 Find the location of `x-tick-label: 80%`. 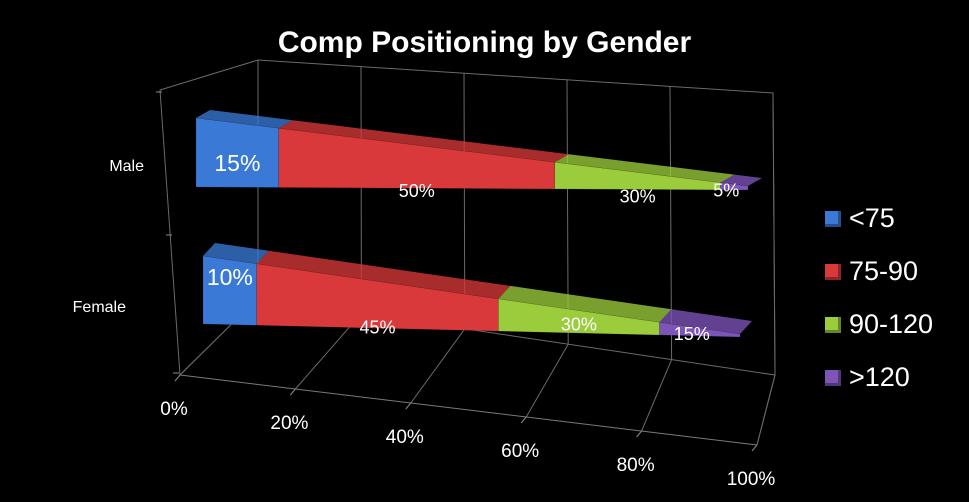

x-tick-label: 80% is located at coordinates (636, 465).